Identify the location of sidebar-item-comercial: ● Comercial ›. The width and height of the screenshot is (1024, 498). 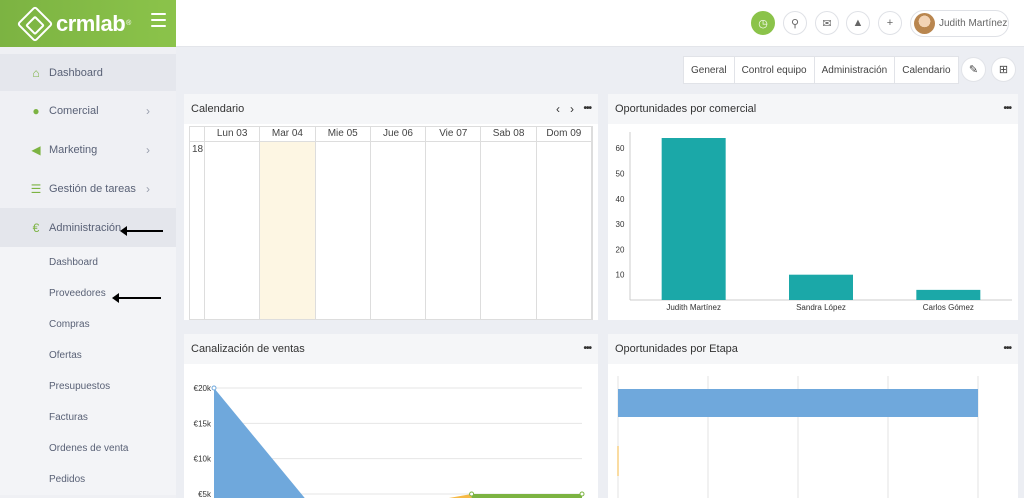
(88, 110).